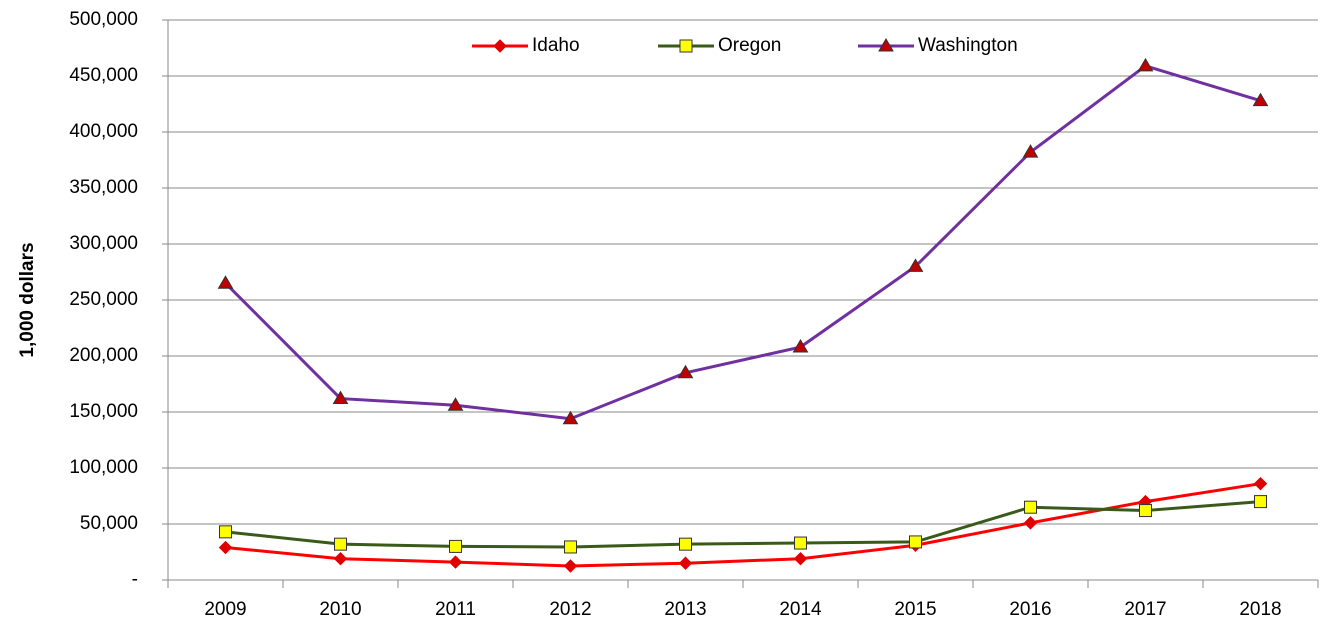  I want to click on y-tick-label: 350,000, so click(103, 187).